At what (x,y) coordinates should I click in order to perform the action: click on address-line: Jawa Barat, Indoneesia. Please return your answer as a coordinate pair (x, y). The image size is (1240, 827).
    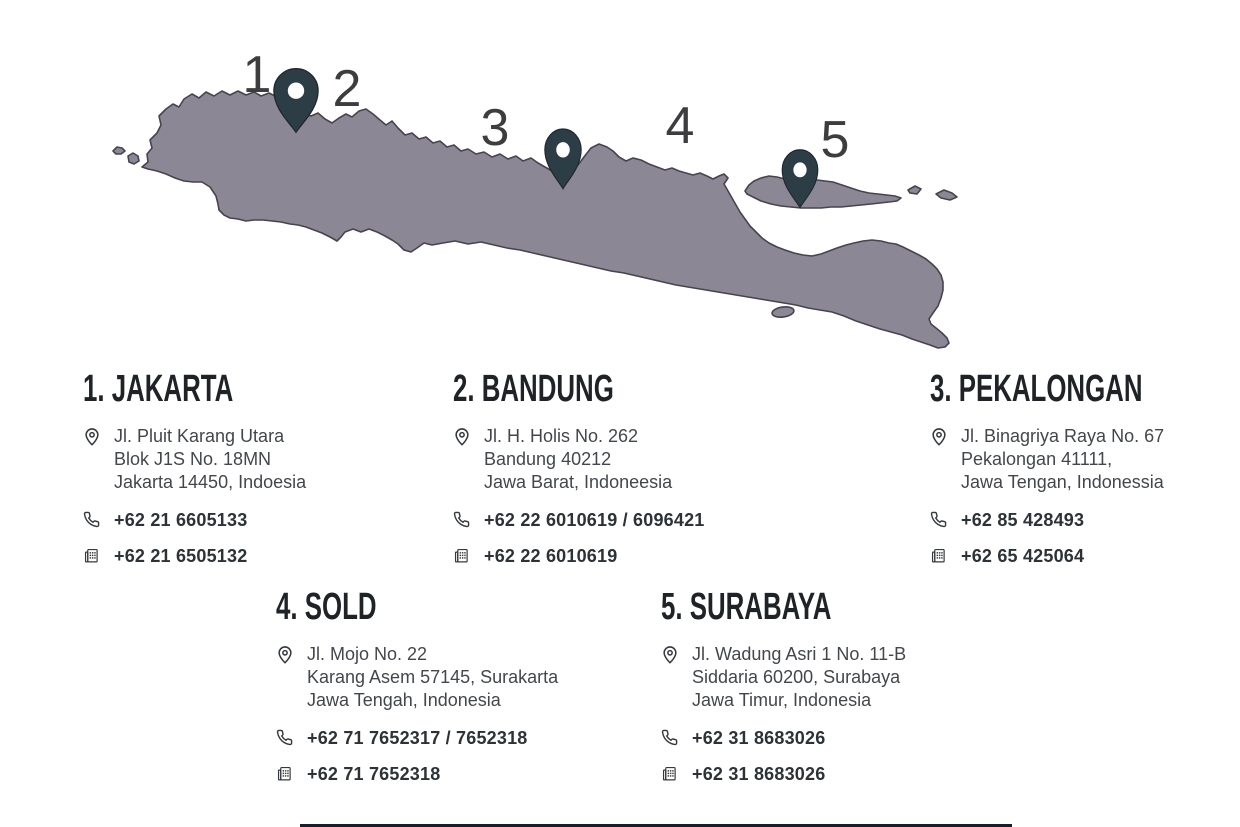
    Looking at the image, I should click on (578, 482).